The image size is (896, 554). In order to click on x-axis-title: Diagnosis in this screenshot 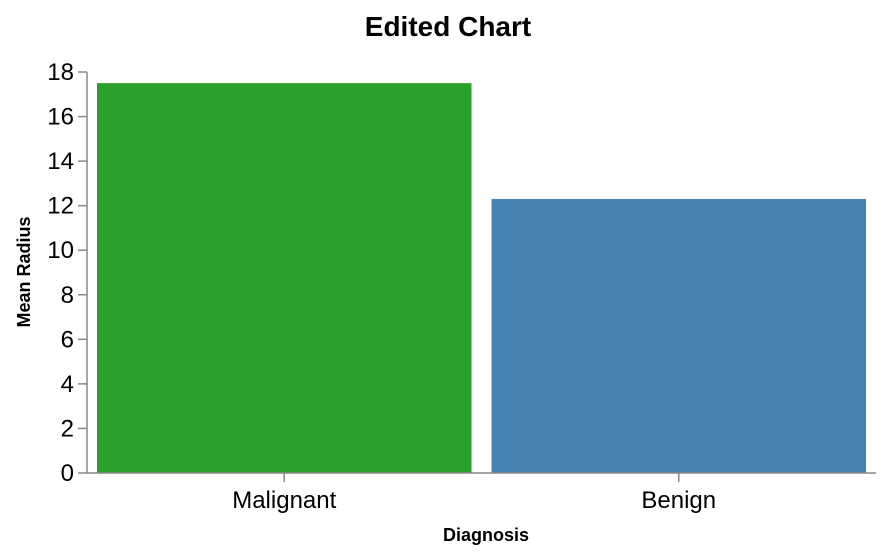, I will do `click(486, 535)`.